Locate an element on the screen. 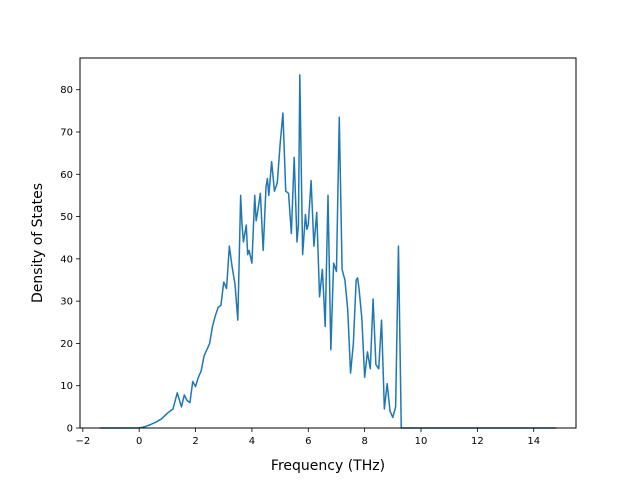  y-tick-label: 60 is located at coordinates (66, 175).